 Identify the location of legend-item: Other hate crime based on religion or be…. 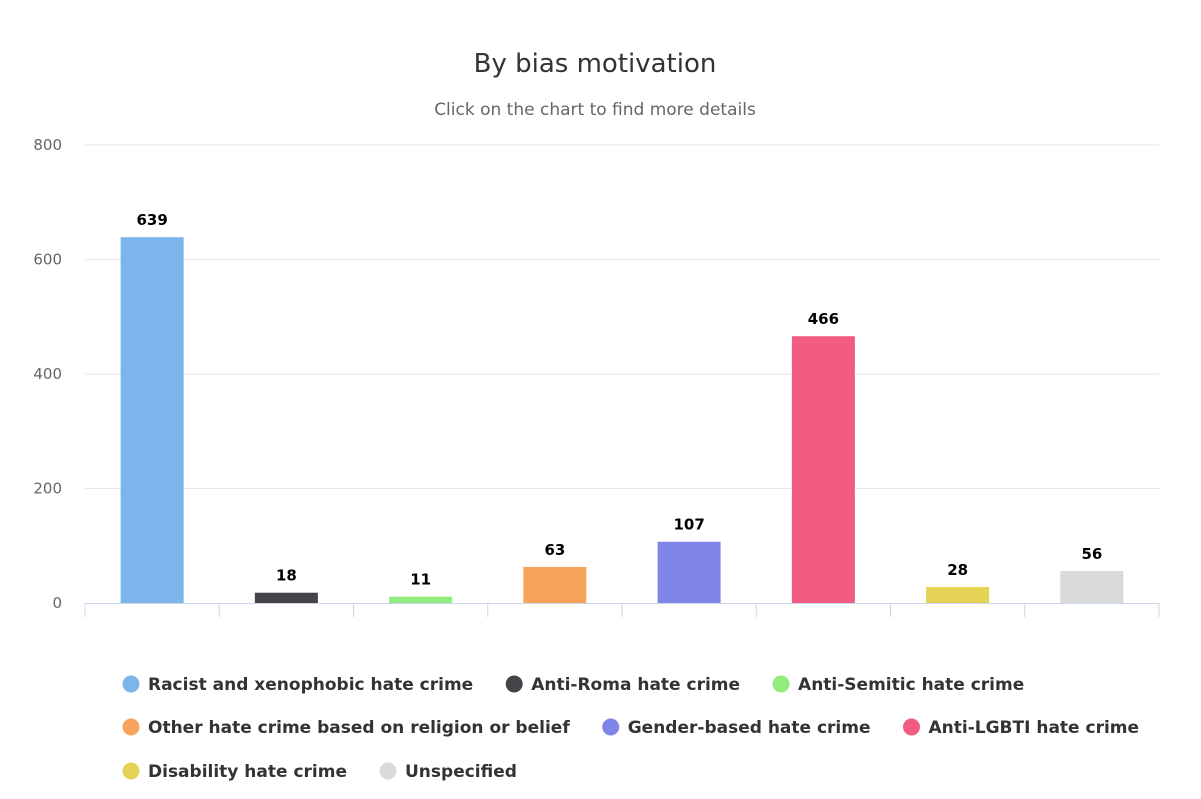
(346, 728).